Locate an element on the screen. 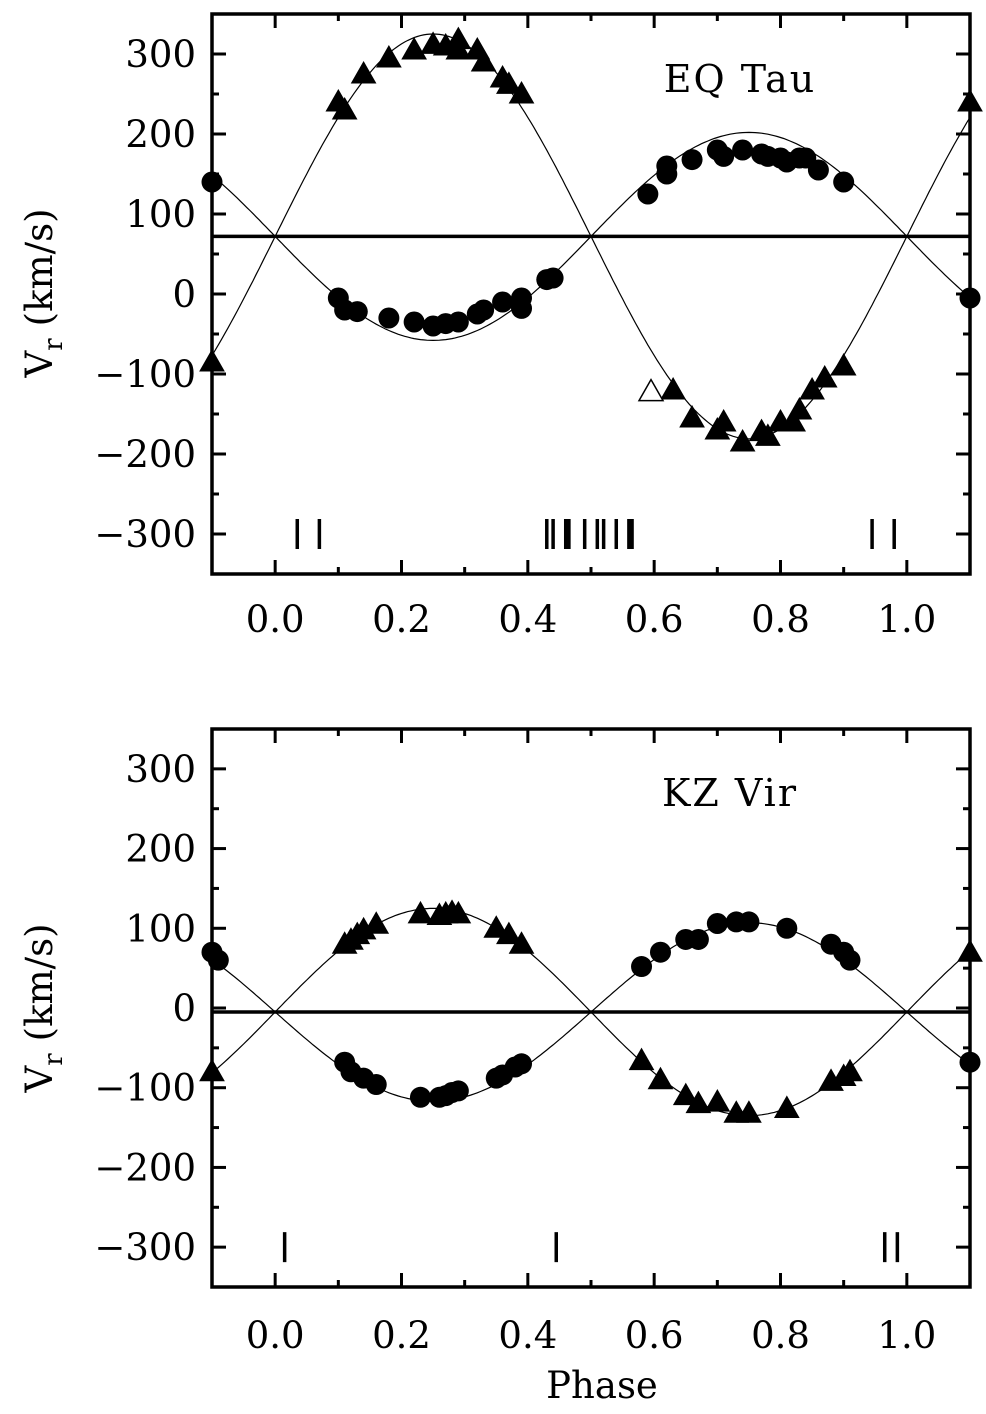  eq-tau-y-tick-label: −300 is located at coordinates (145, 534).